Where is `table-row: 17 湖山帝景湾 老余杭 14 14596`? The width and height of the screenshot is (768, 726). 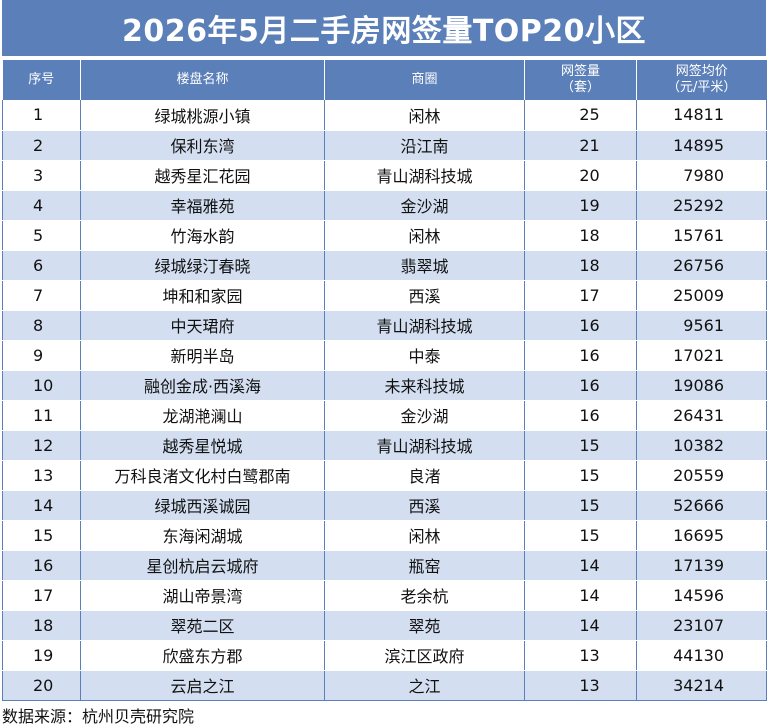
table-row: 17 湖山帝景湾 老余杭 14 14596 is located at coordinates (384, 595).